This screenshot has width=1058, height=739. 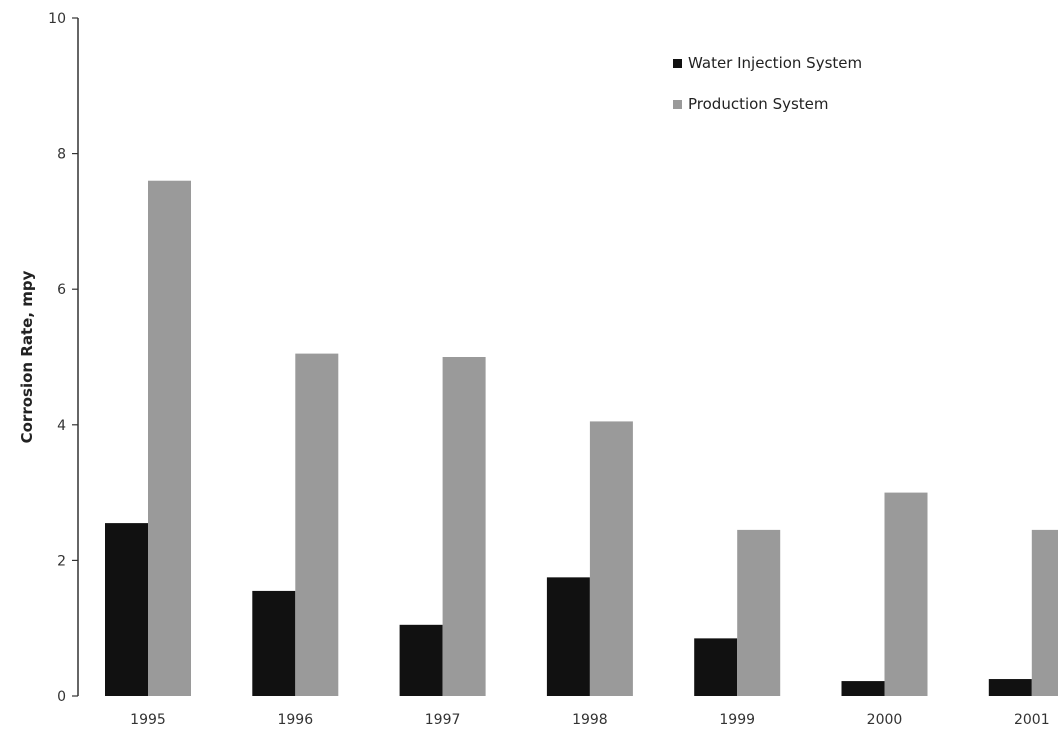 What do you see at coordinates (775, 63) in the screenshot?
I see `legend-label-water-injection-system: Water Injection System` at bounding box center [775, 63].